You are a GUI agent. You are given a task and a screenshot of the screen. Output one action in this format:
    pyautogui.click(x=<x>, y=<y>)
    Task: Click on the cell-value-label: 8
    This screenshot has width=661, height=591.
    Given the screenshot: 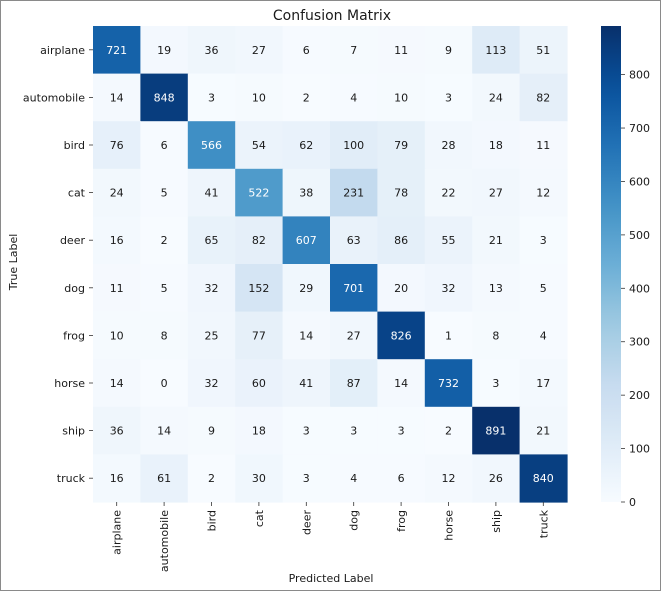 What is the action you would take?
    pyautogui.click(x=164, y=335)
    